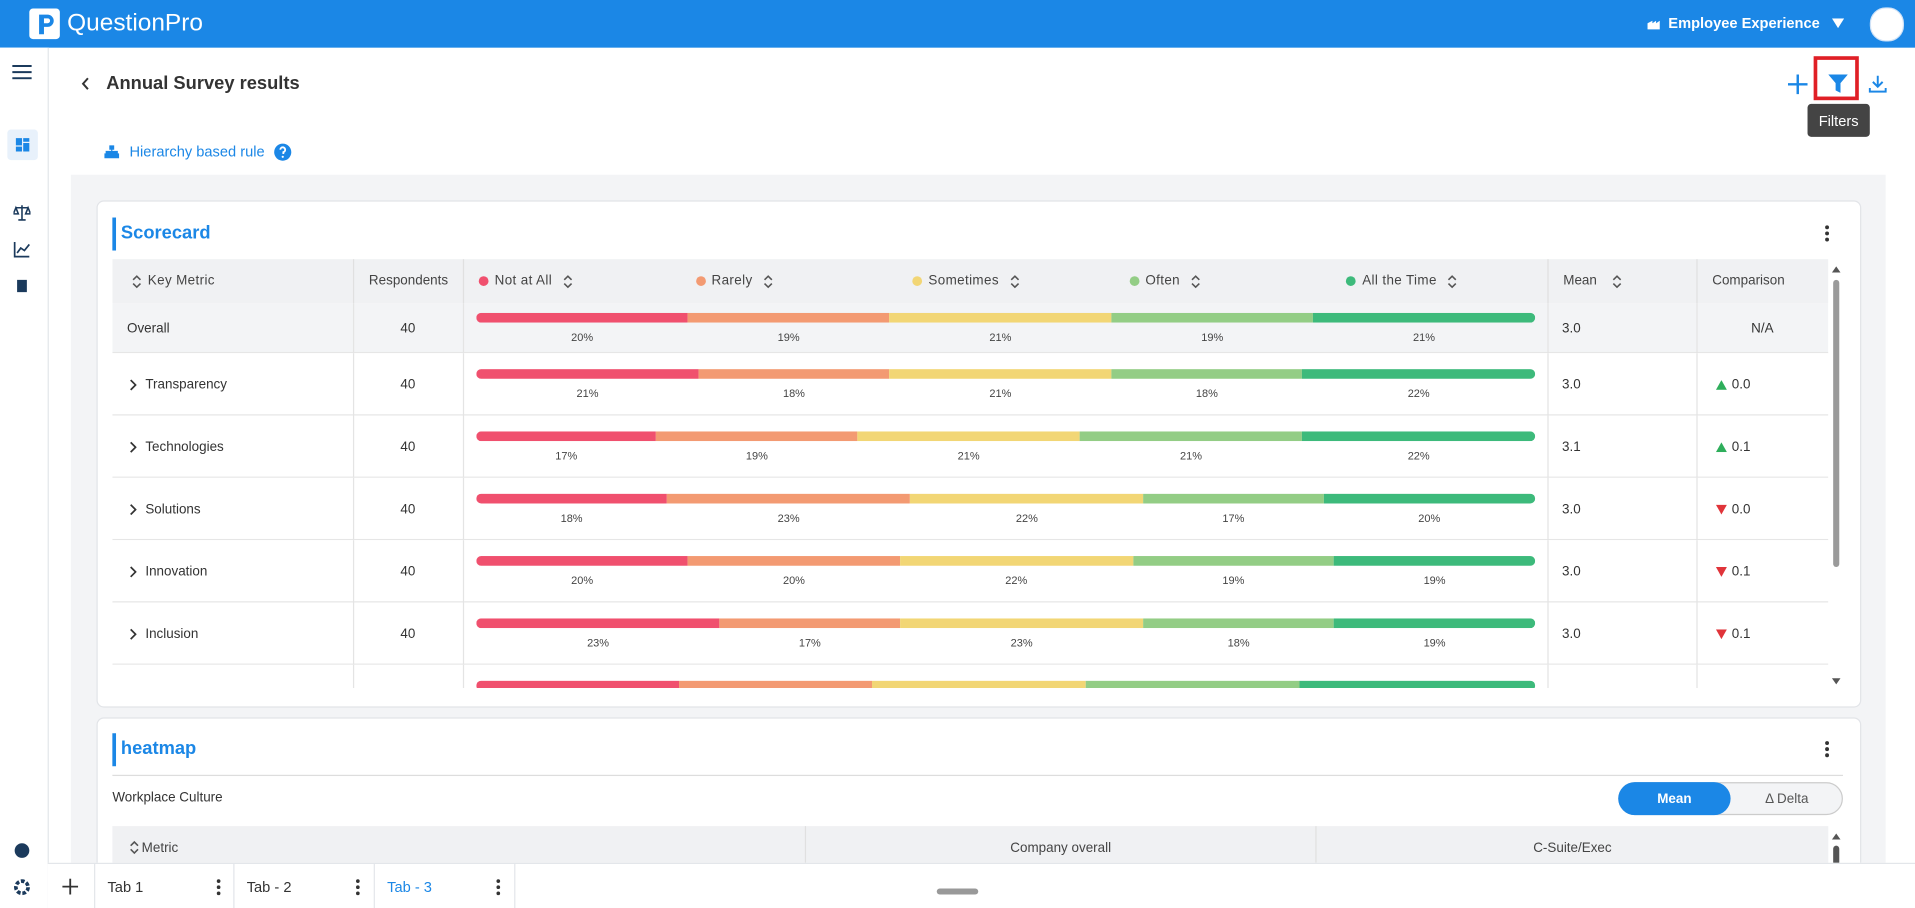  What do you see at coordinates (21, 285) in the screenshot?
I see `nav-reports` at bounding box center [21, 285].